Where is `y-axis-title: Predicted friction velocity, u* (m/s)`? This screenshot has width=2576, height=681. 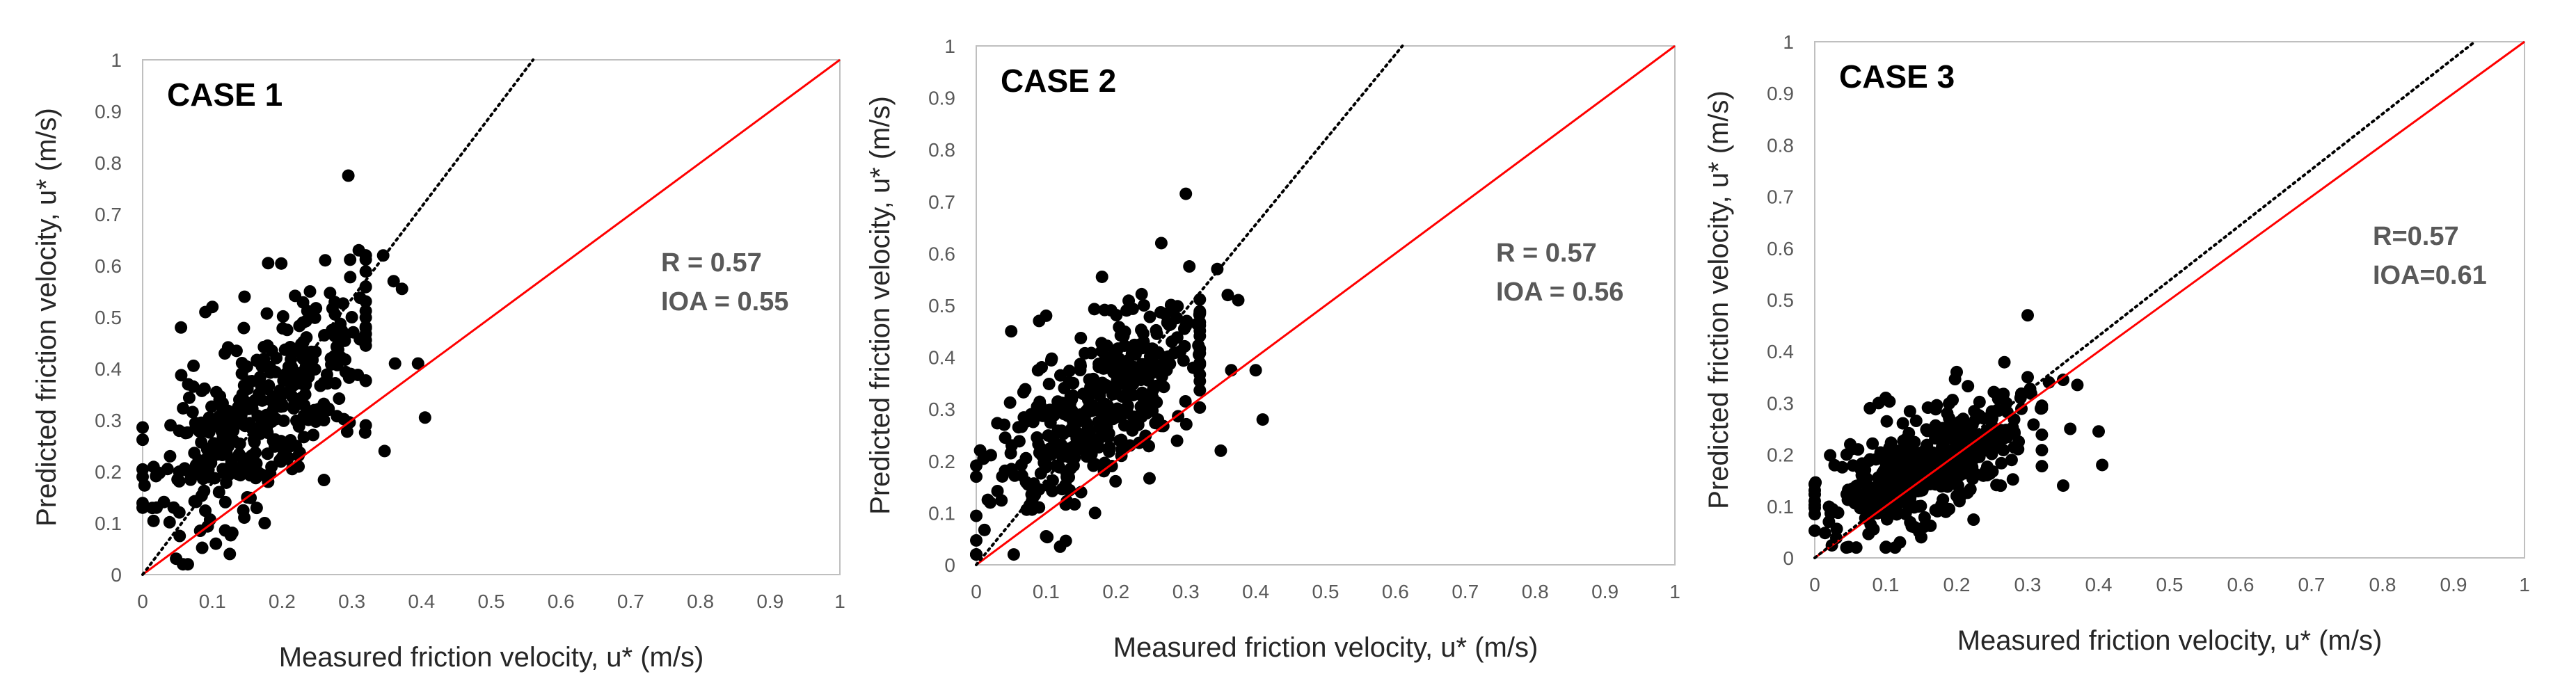
y-axis-title: Predicted friction velocity, u* (m/s) is located at coordinates (880, 305).